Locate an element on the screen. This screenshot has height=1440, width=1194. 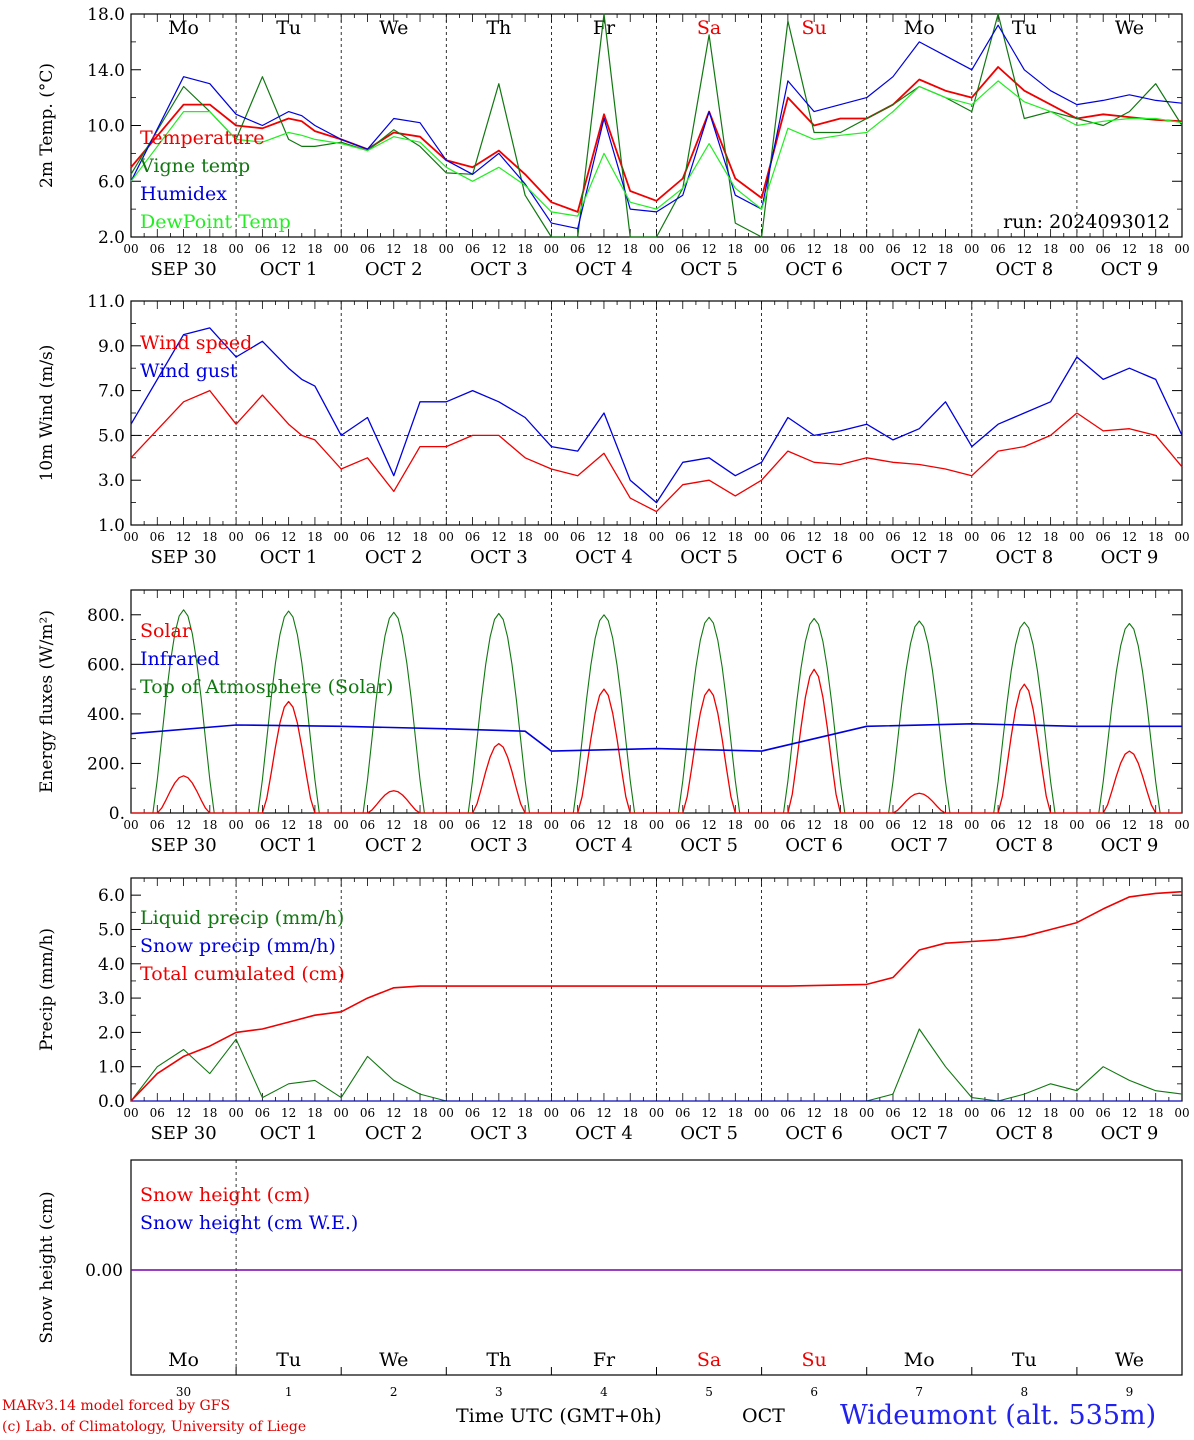
y-tick-label: 0.00 is located at coordinates (104, 1271).